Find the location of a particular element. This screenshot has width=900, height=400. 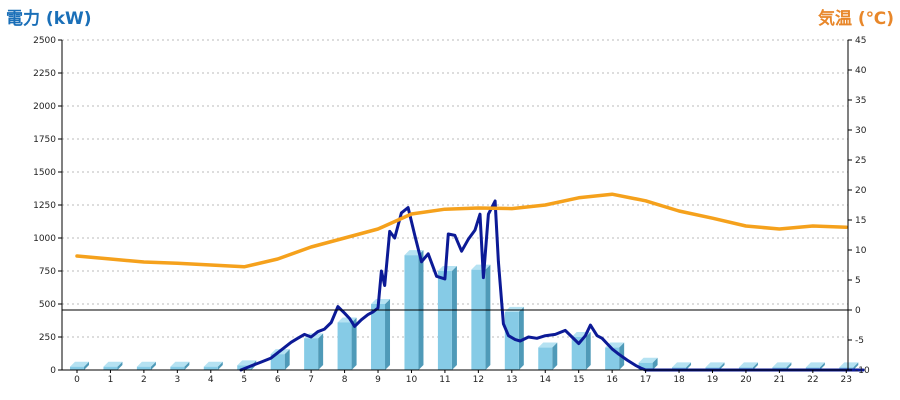

x-tick-label: 16 is located at coordinates (612, 380).